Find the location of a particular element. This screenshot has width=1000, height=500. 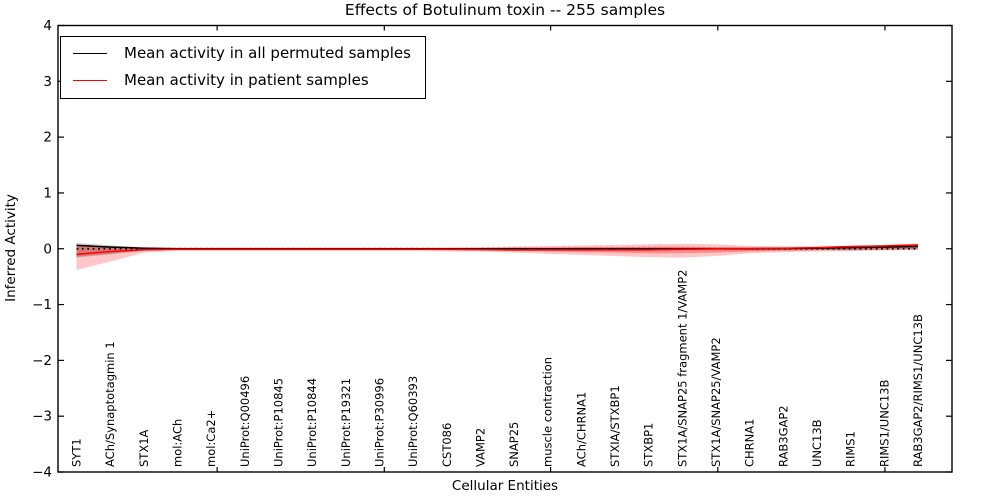

entity-label: VAMP2 is located at coordinates (480, 447).